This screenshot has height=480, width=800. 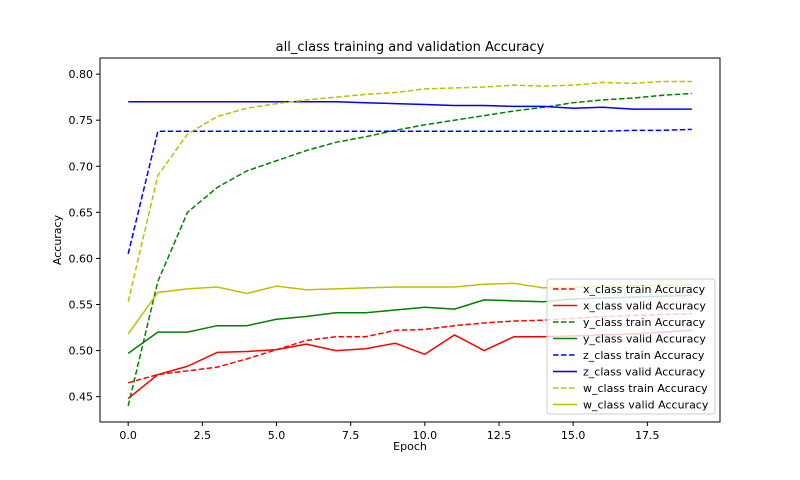 What do you see at coordinates (644, 289) in the screenshot?
I see `legend-label: x_class train Accuracy` at bounding box center [644, 289].